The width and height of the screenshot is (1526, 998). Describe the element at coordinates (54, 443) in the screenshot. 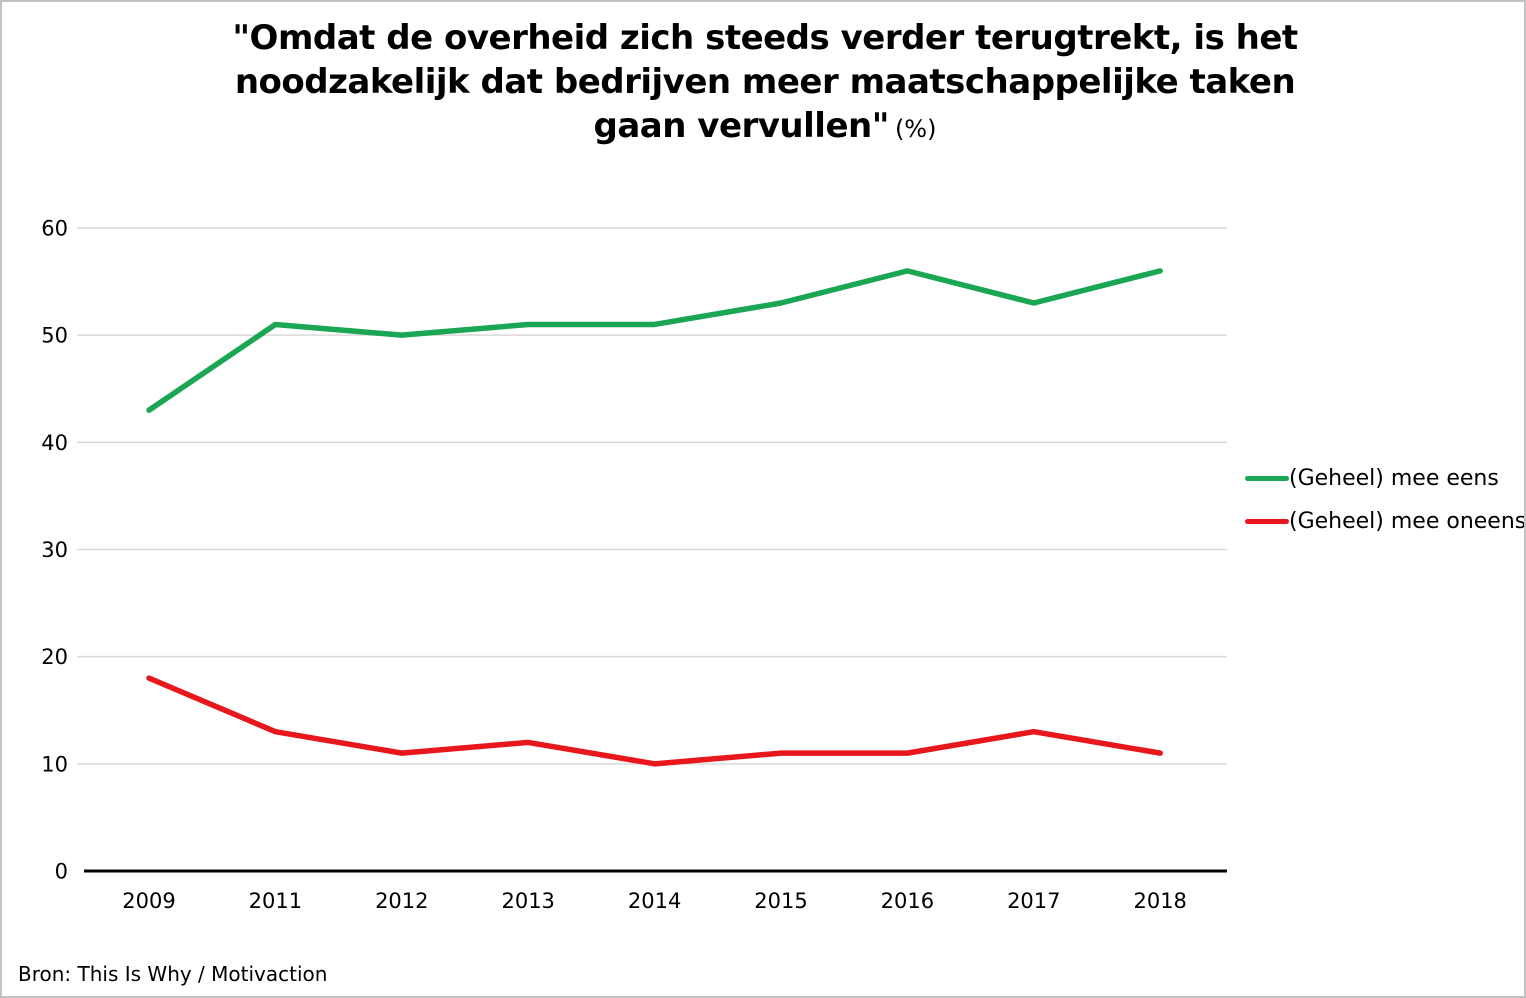

I see `y-tick-label-40: 40` at that location.